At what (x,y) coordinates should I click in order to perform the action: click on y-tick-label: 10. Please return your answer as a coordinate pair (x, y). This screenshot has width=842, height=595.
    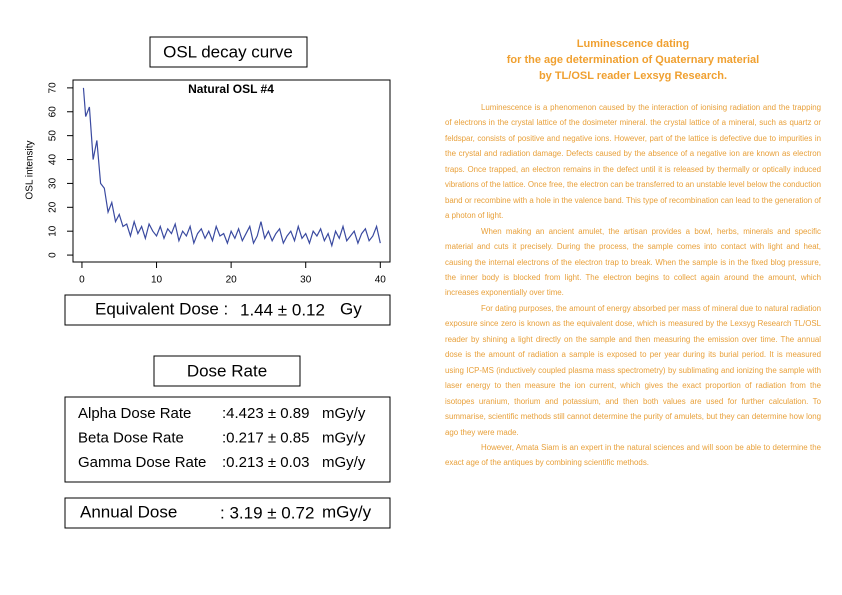
    Looking at the image, I should click on (53, 231).